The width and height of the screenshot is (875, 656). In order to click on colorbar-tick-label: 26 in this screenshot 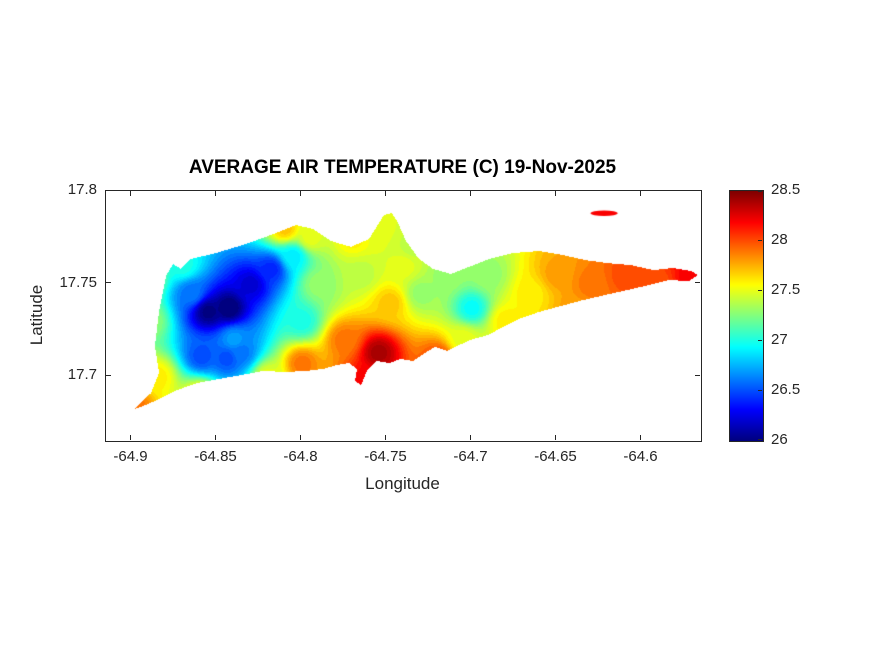, I will do `click(779, 439)`.